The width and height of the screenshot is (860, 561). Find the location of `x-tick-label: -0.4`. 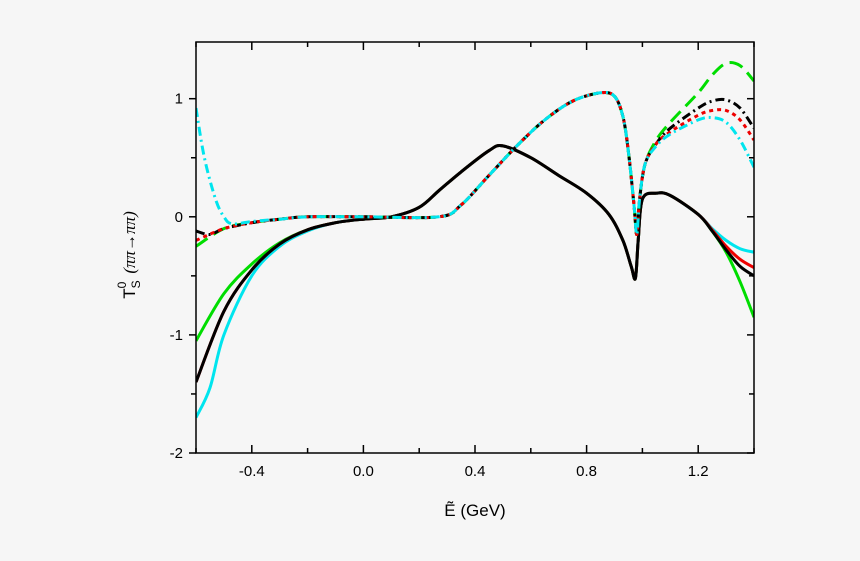

x-tick-label: -0.4 is located at coordinates (252, 471).